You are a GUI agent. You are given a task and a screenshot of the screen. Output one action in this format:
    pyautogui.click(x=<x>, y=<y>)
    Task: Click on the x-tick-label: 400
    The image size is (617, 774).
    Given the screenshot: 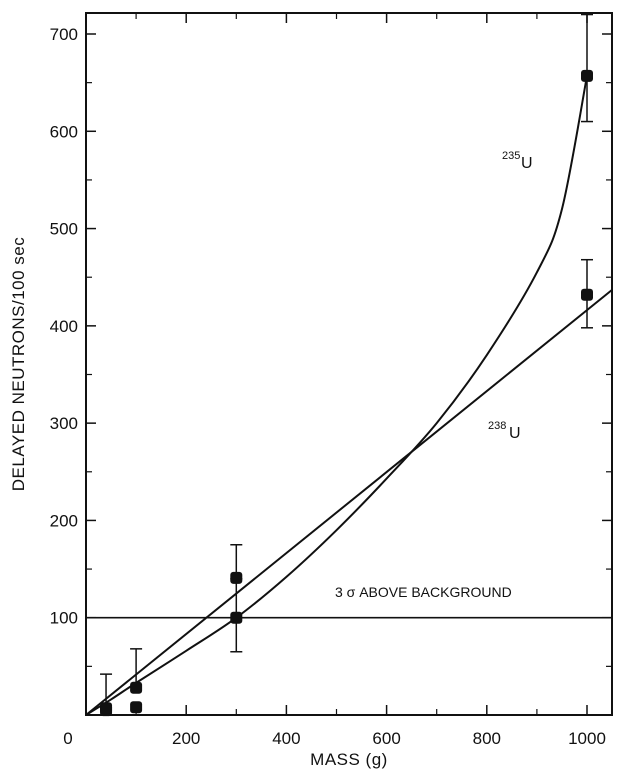 What is the action you would take?
    pyautogui.click(x=286, y=738)
    